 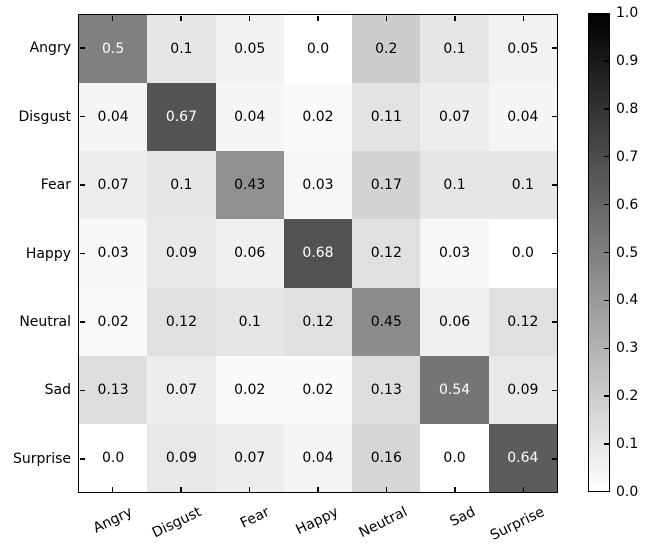 I want to click on matrix-cell: 0.68, so click(x=318, y=253).